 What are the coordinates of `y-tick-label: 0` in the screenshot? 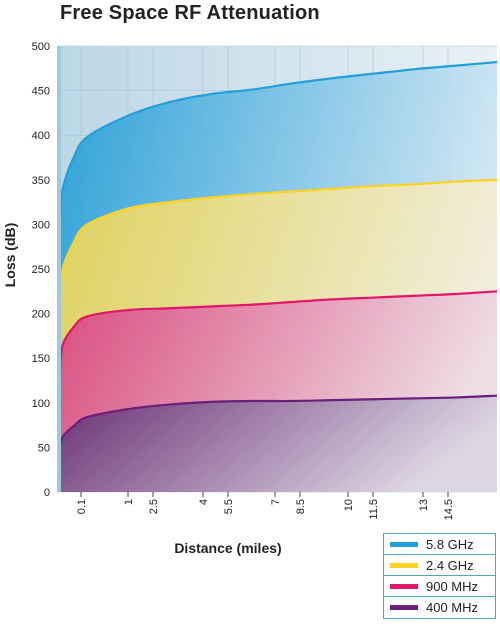 It's located at (47, 493).